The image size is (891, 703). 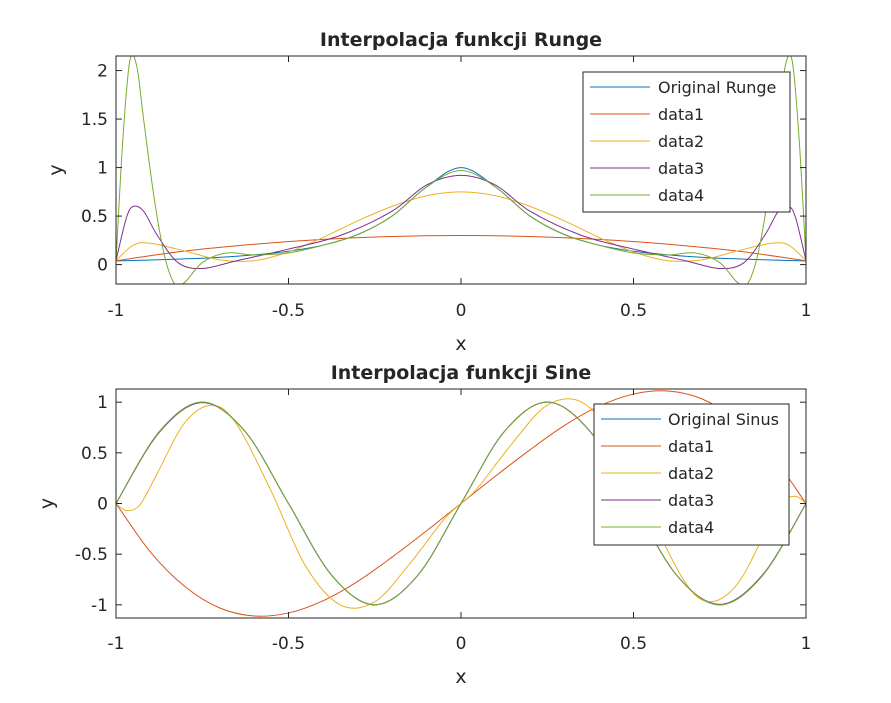 I want to click on legend-label: Original Sinus, so click(x=723, y=419).